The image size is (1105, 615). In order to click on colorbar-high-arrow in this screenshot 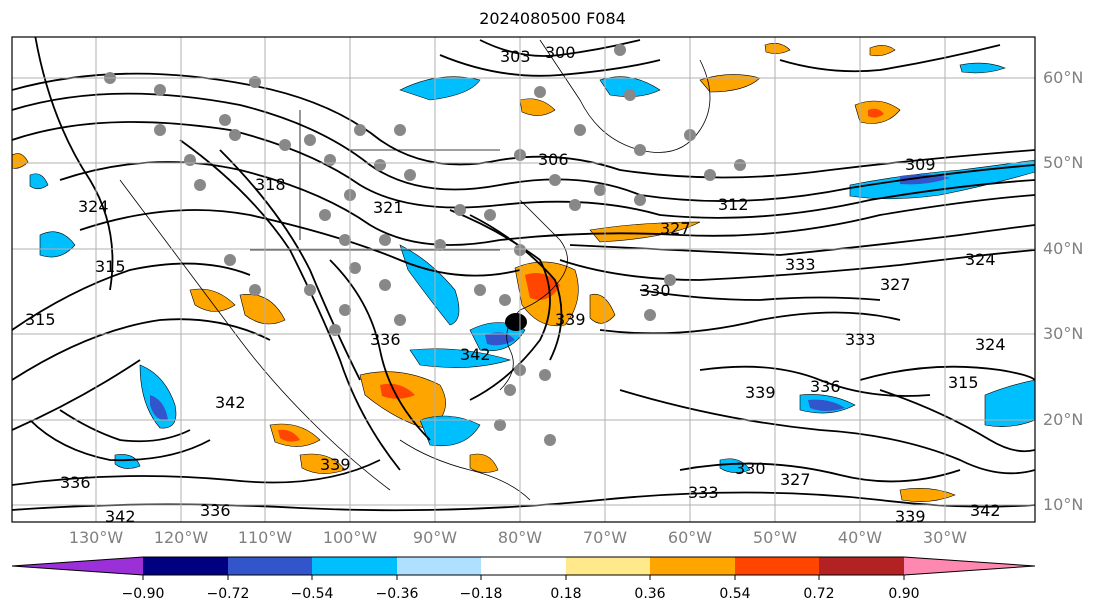, I will do `click(969, 566)`.